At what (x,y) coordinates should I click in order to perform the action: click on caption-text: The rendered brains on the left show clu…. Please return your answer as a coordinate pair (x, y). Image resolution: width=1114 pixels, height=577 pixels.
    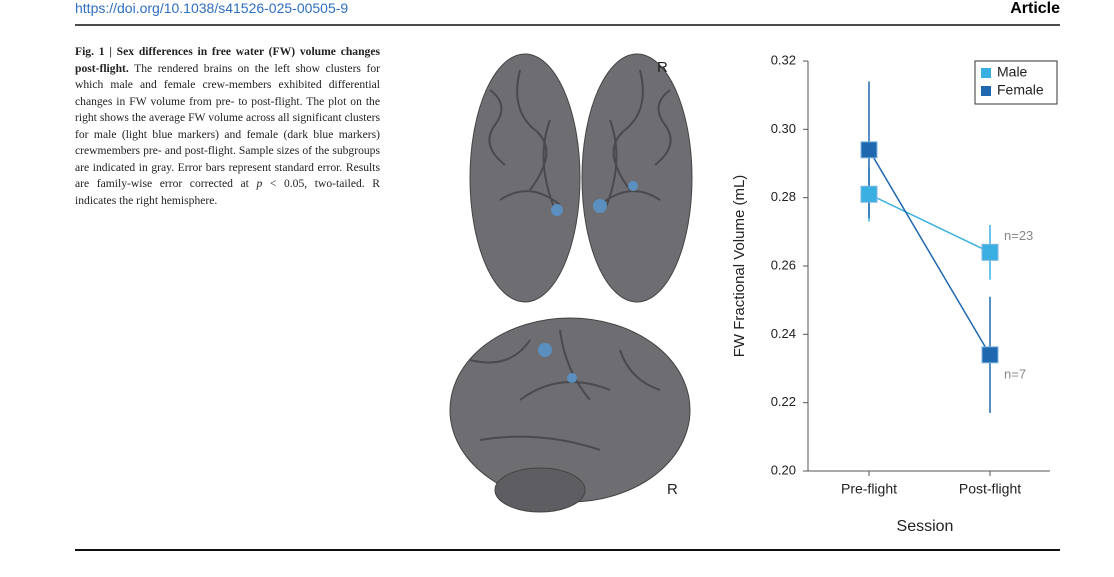
    Looking at the image, I should click on (227, 126).